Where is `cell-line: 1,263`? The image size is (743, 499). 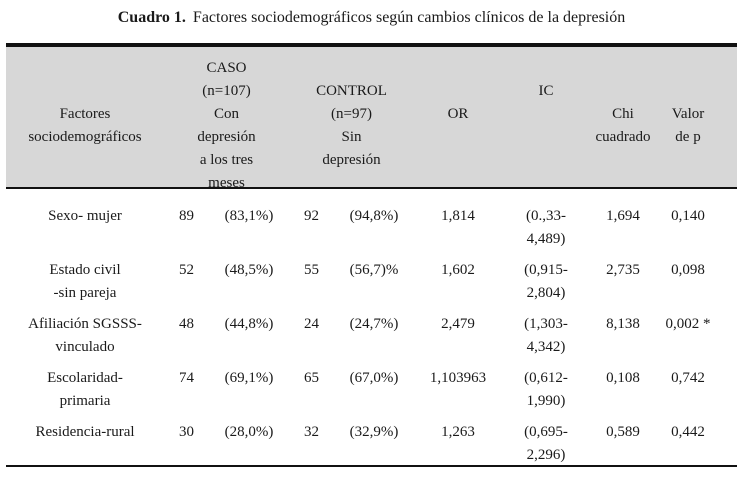
cell-line: 1,263 is located at coordinates (458, 432).